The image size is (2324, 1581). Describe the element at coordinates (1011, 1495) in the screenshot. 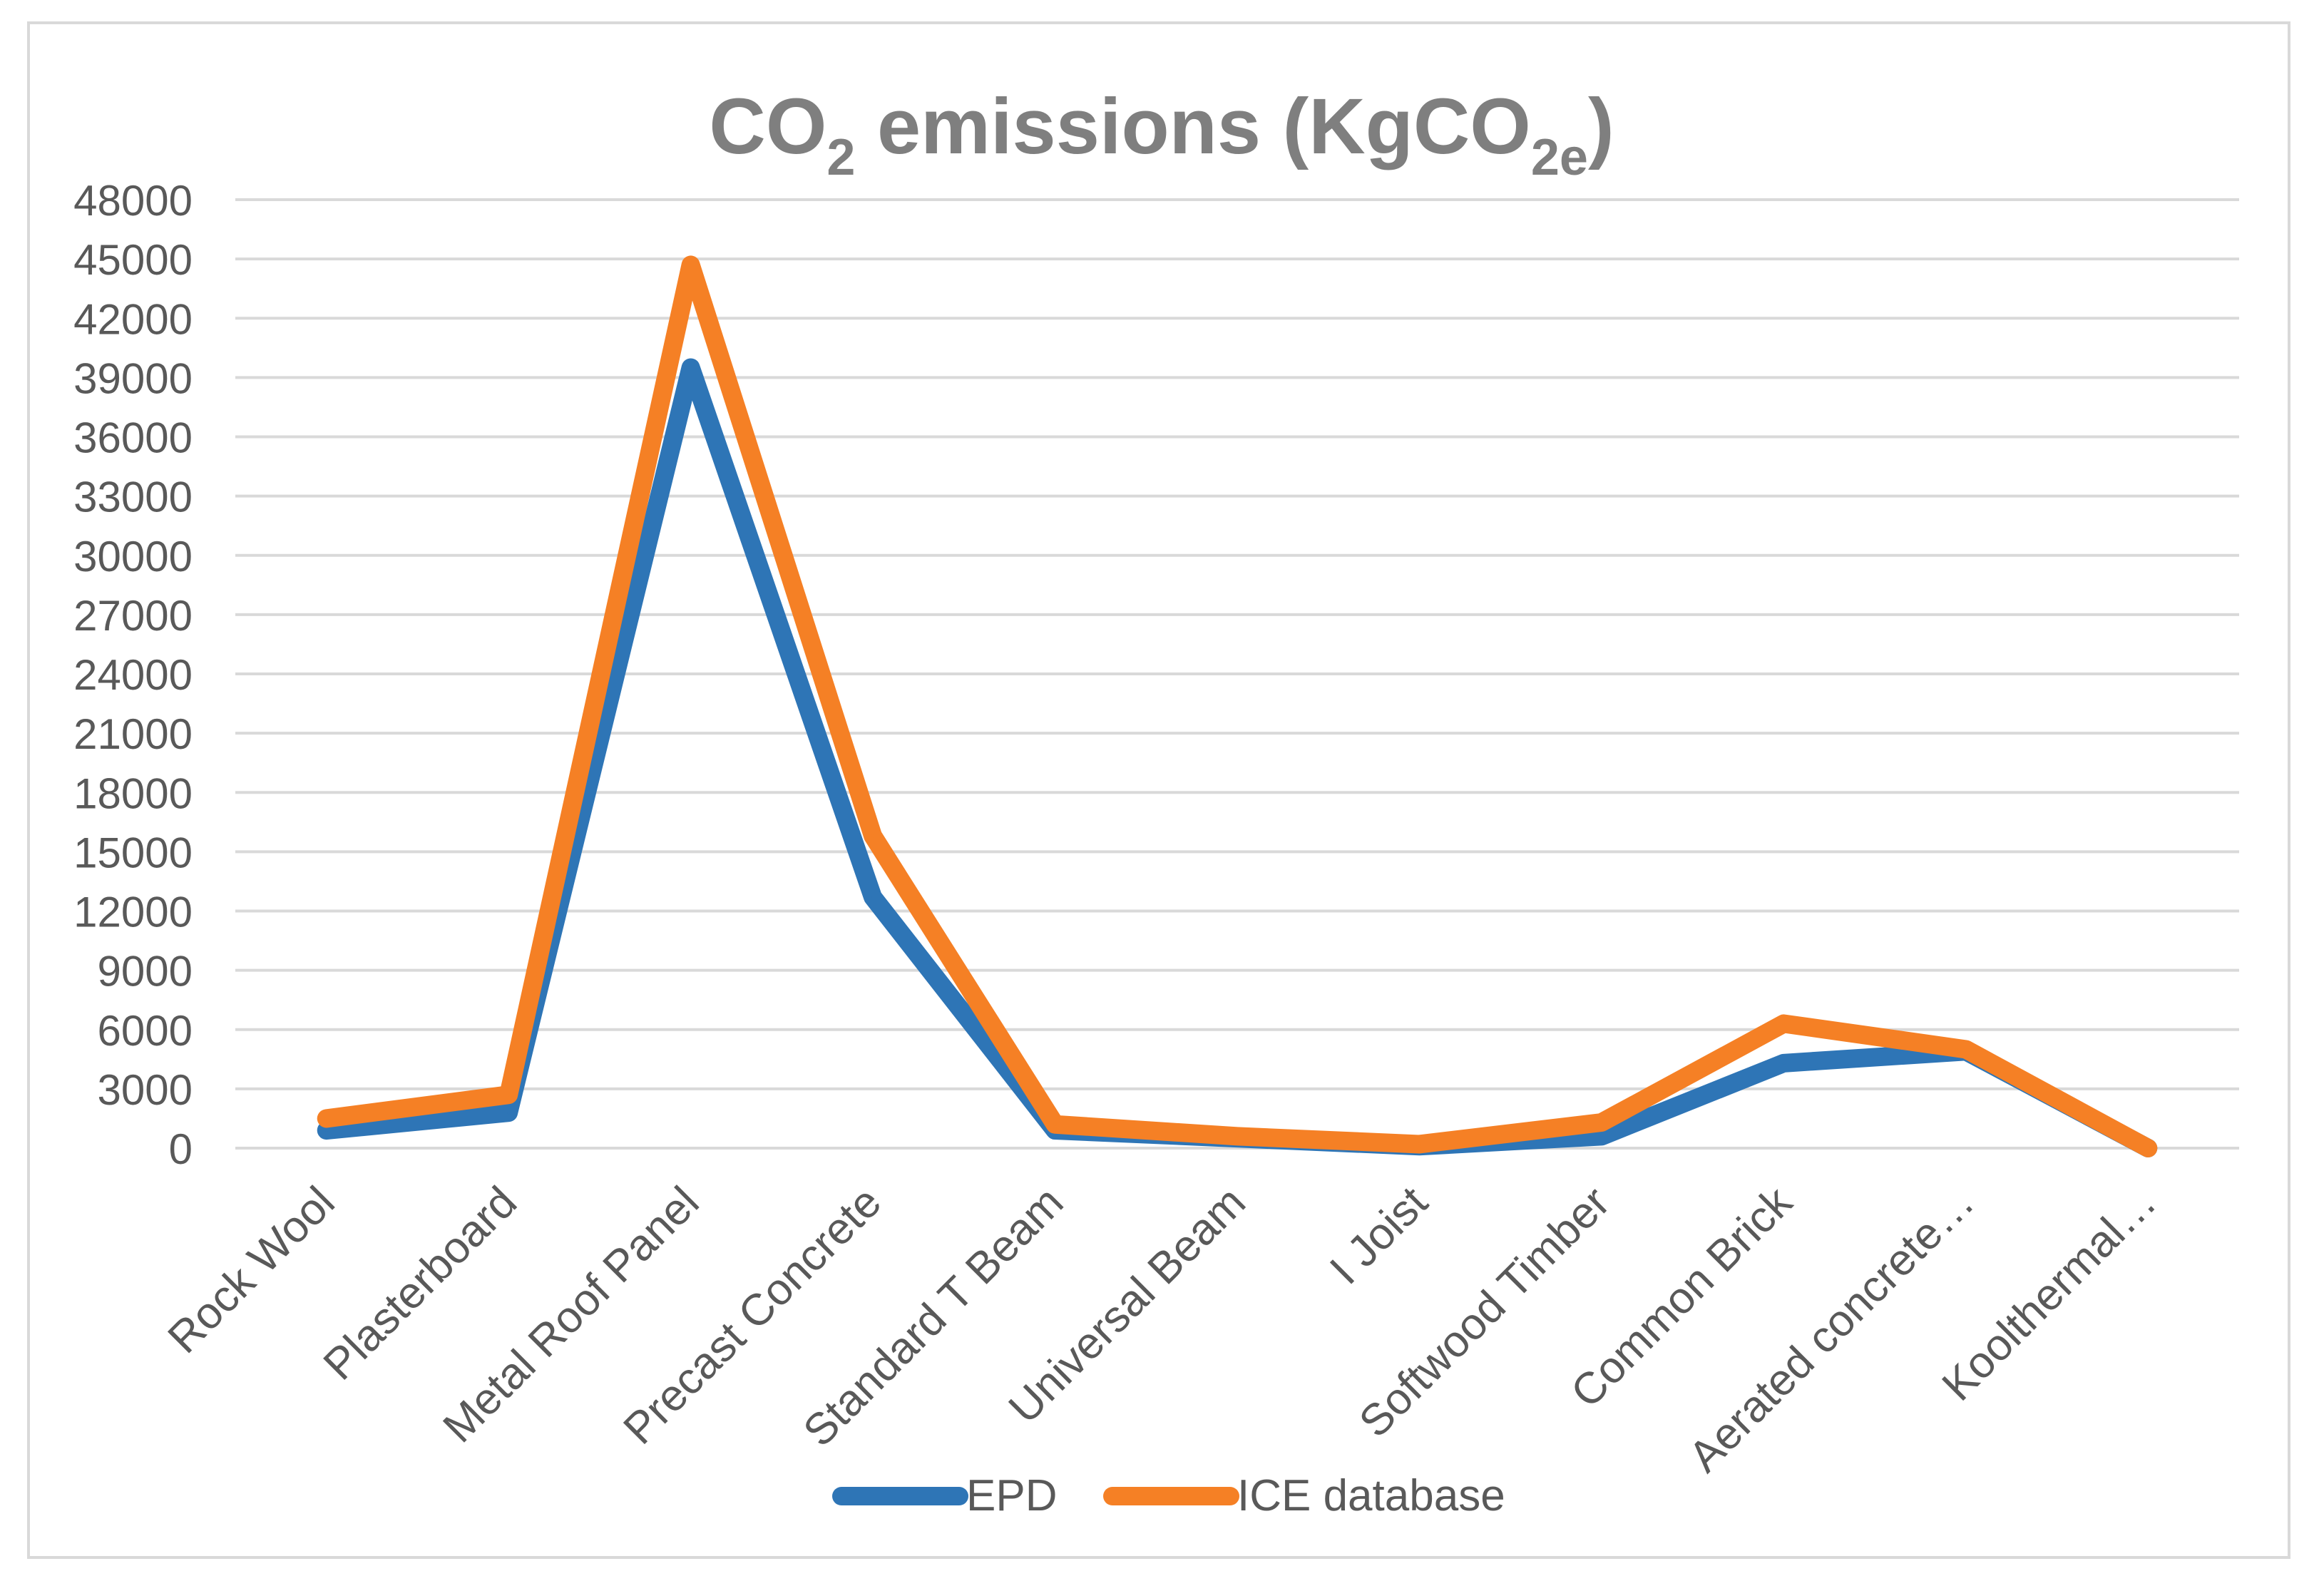

I see `legend-label: EPD` at that location.